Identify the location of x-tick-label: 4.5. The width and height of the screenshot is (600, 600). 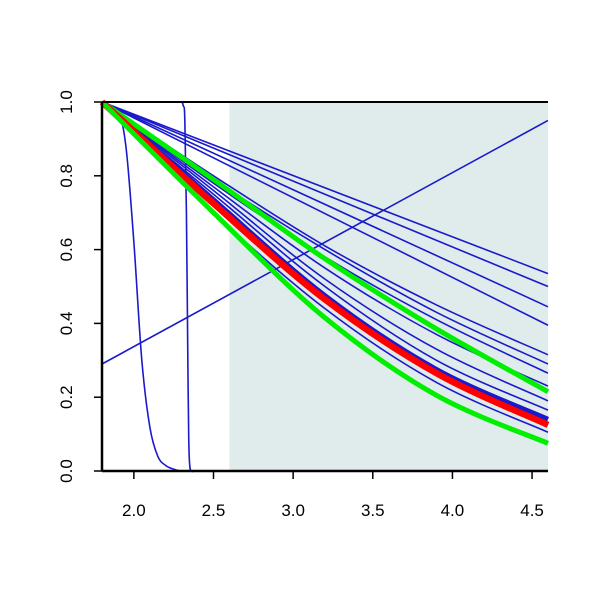
(532, 510).